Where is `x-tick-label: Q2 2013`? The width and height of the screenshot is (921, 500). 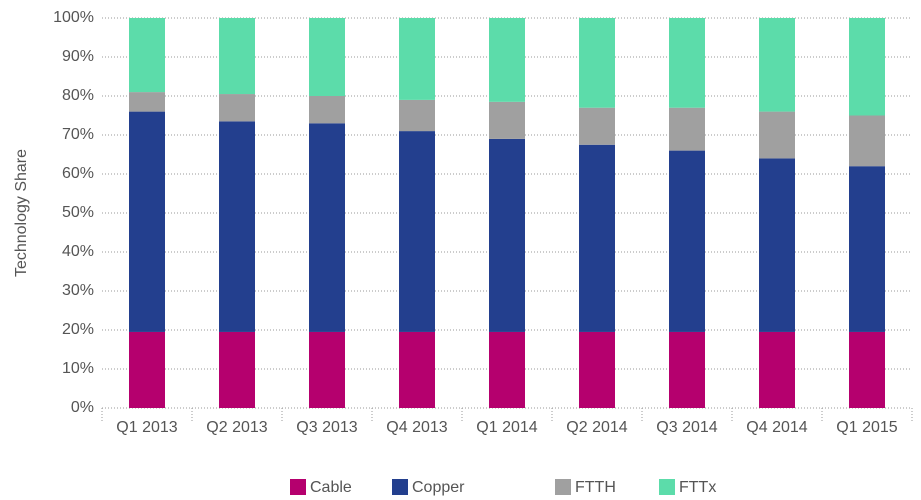
x-tick-label: Q2 2013 is located at coordinates (236, 427).